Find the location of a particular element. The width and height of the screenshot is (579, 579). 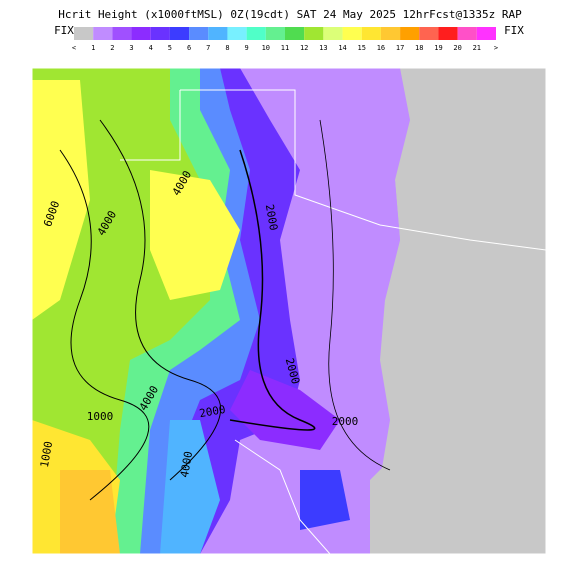

legend-tick: < is located at coordinates (74, 48).